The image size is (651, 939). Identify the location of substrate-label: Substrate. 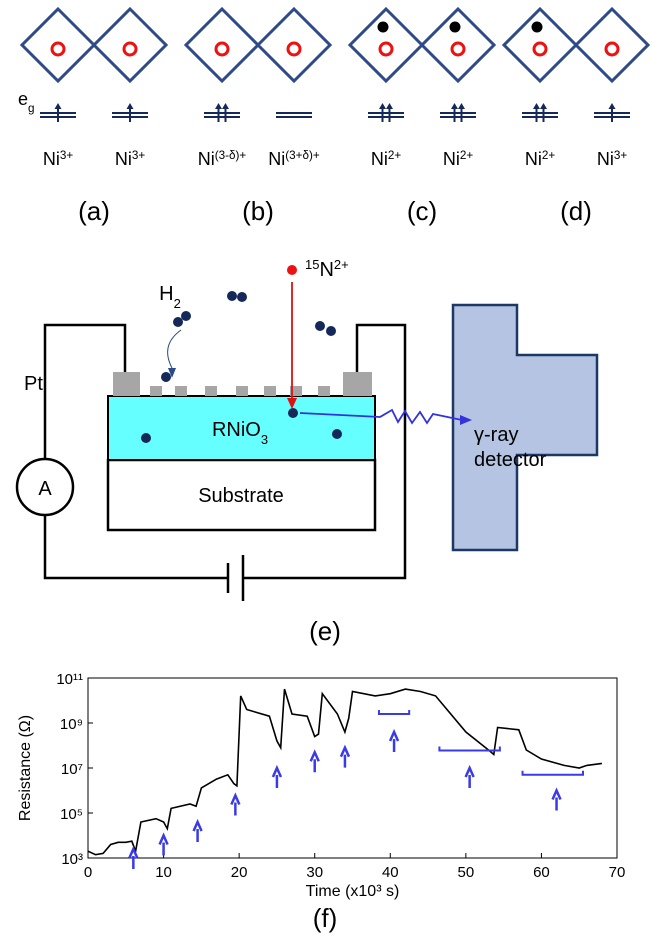
(241, 496).